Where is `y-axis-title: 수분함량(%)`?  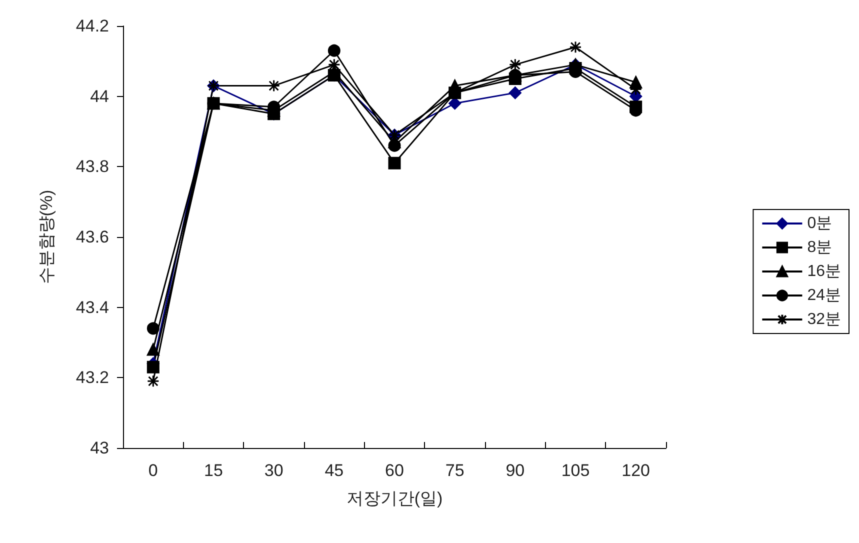
y-axis-title: 수분함량(%) is located at coordinates (46, 237).